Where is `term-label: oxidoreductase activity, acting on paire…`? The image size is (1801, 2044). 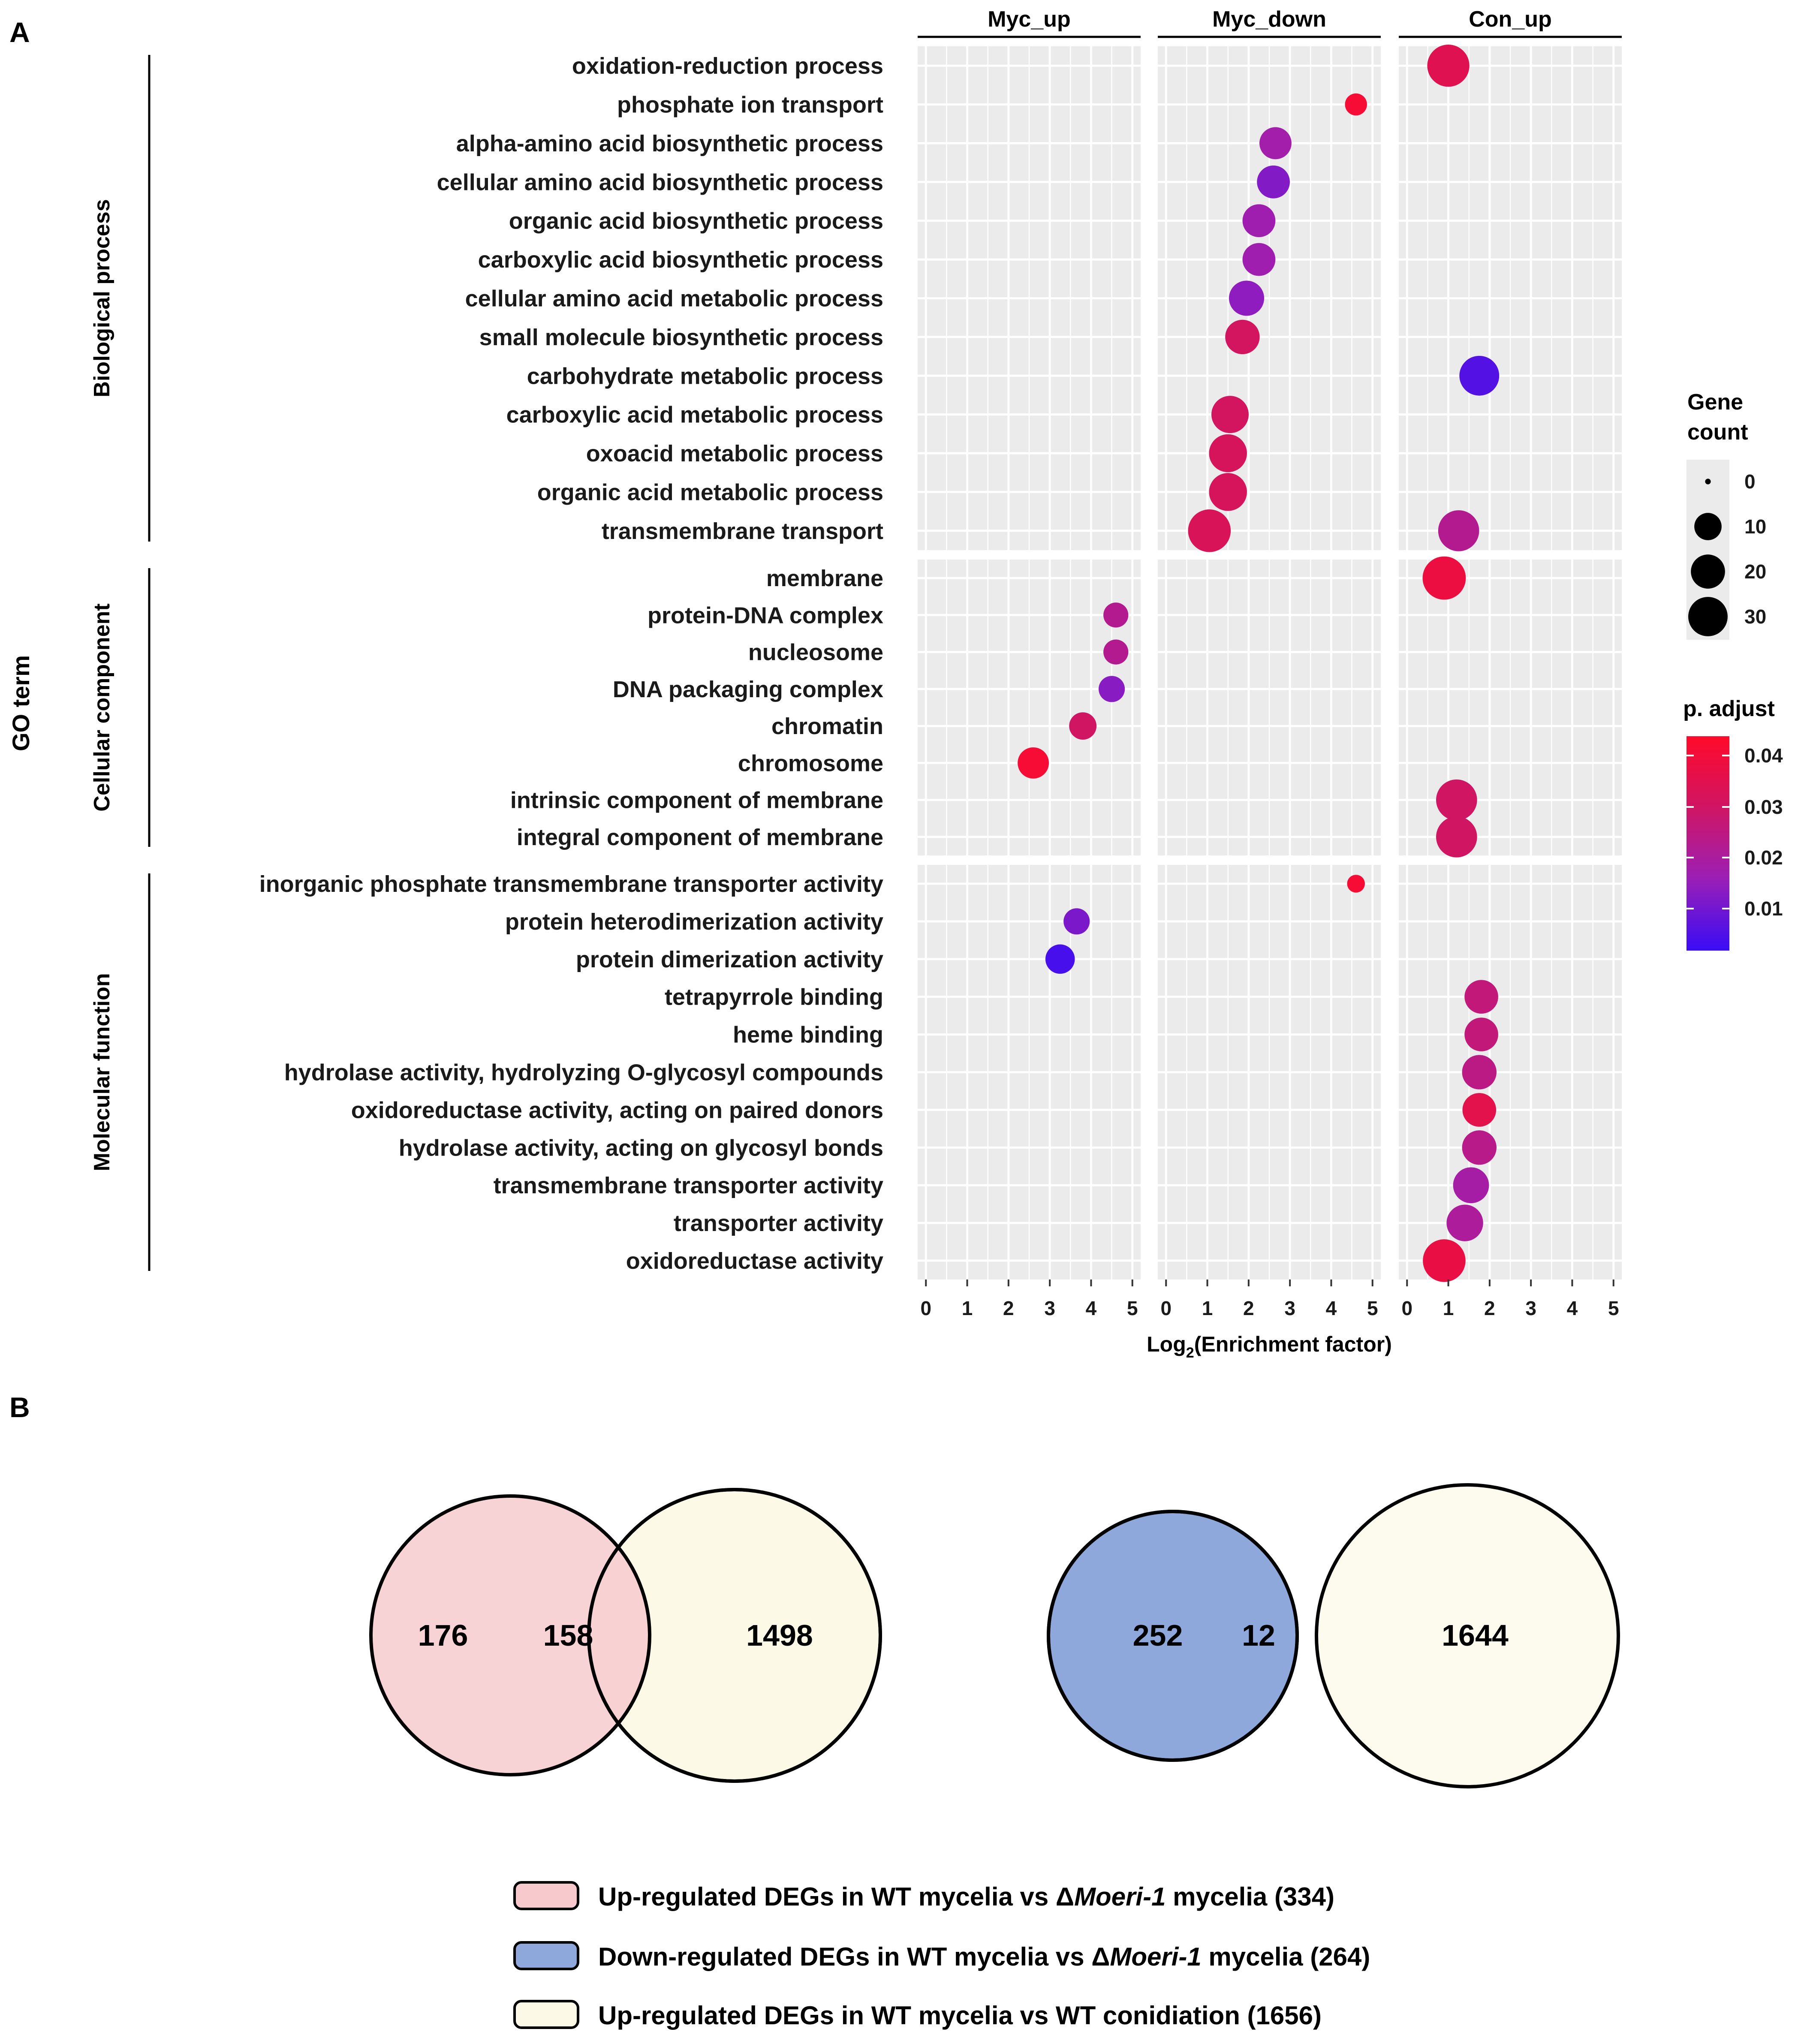 term-label: oxidoreductase activity, acting on paire… is located at coordinates (617, 1110).